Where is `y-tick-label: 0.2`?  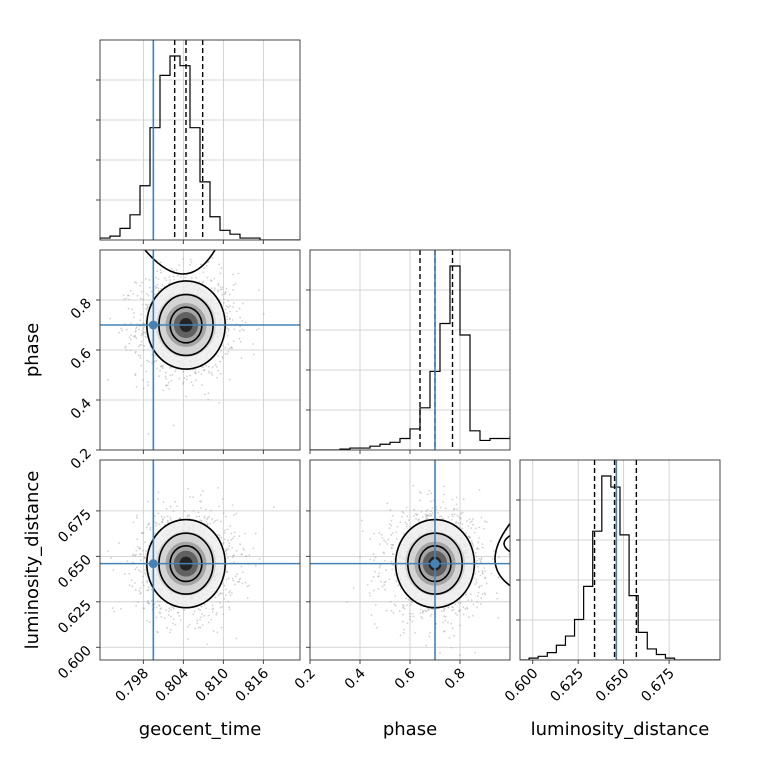 y-tick-label: 0.2 is located at coordinates (81, 459).